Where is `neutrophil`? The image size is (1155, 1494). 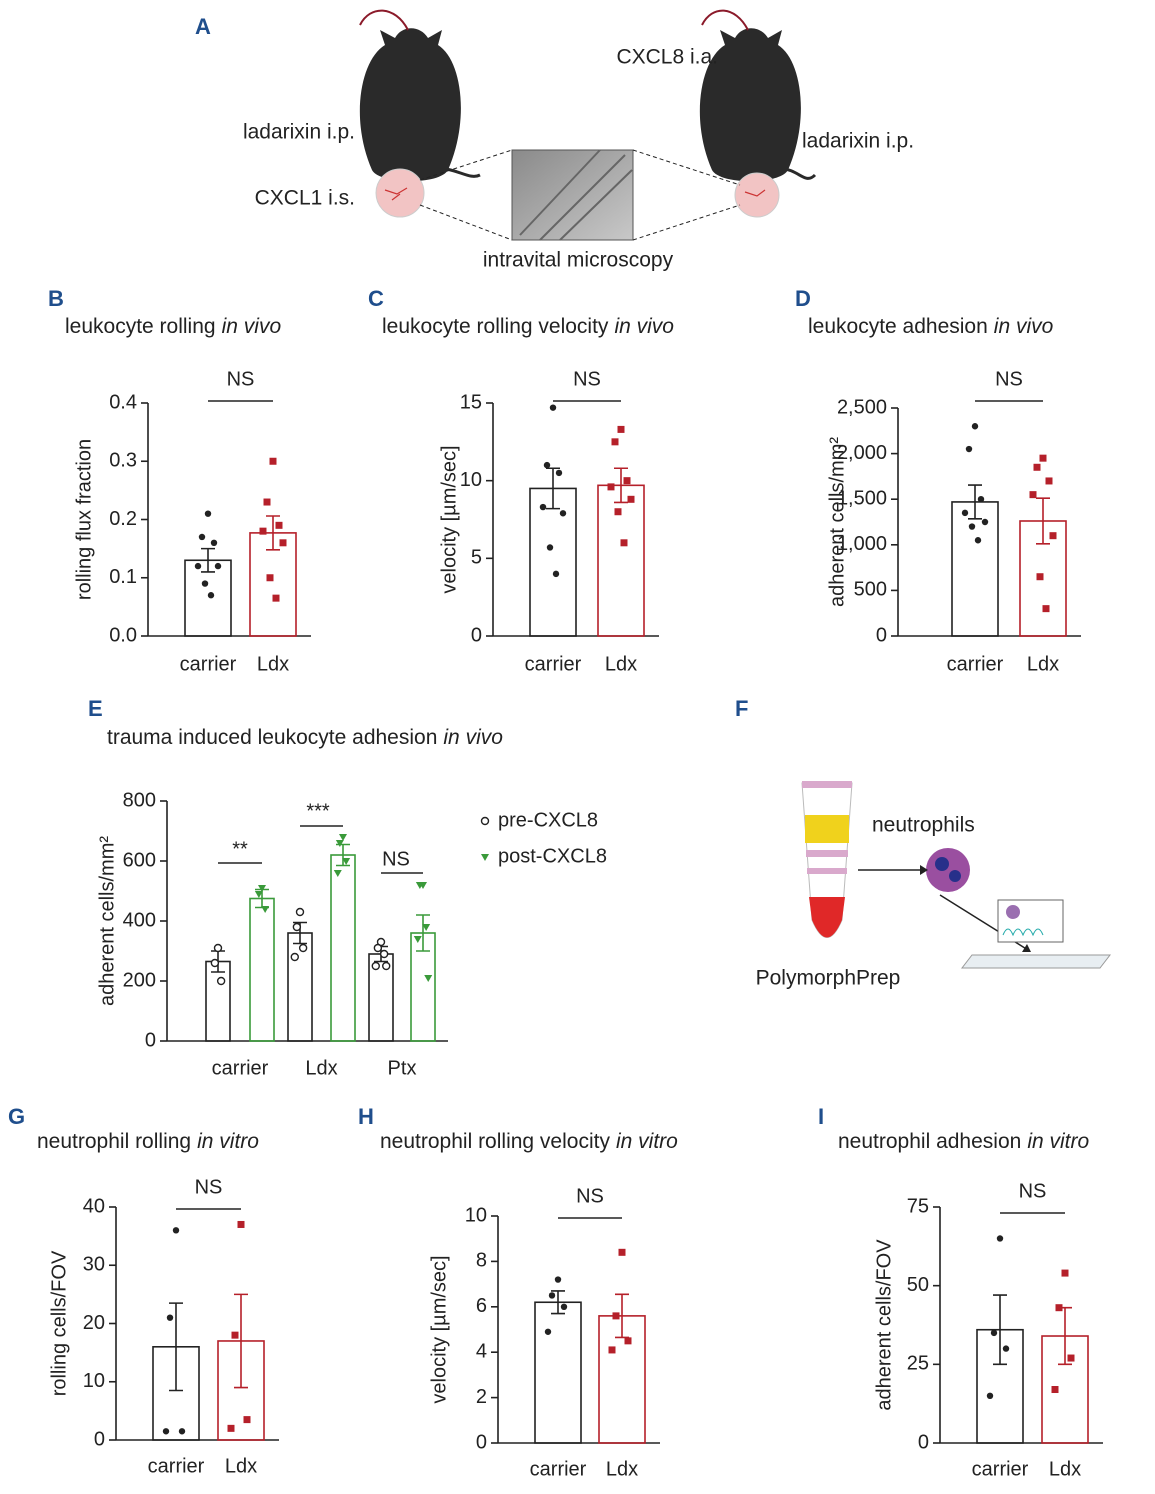
neutrophil is located at coordinates (948, 870).